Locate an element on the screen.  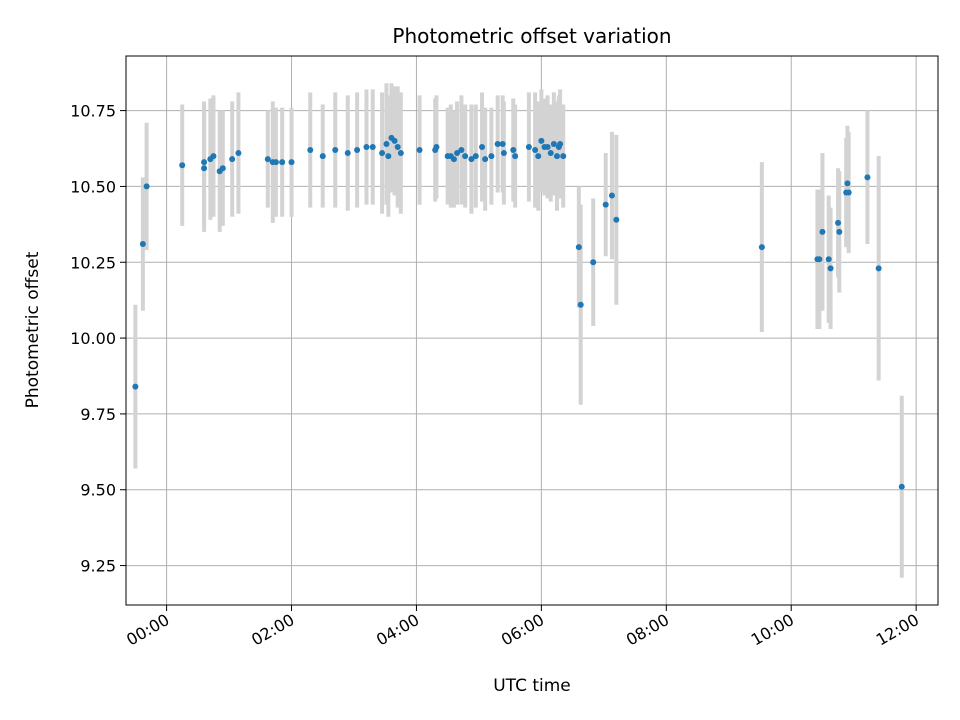
chart-title: Photometric offset variation is located at coordinates (531, 36).